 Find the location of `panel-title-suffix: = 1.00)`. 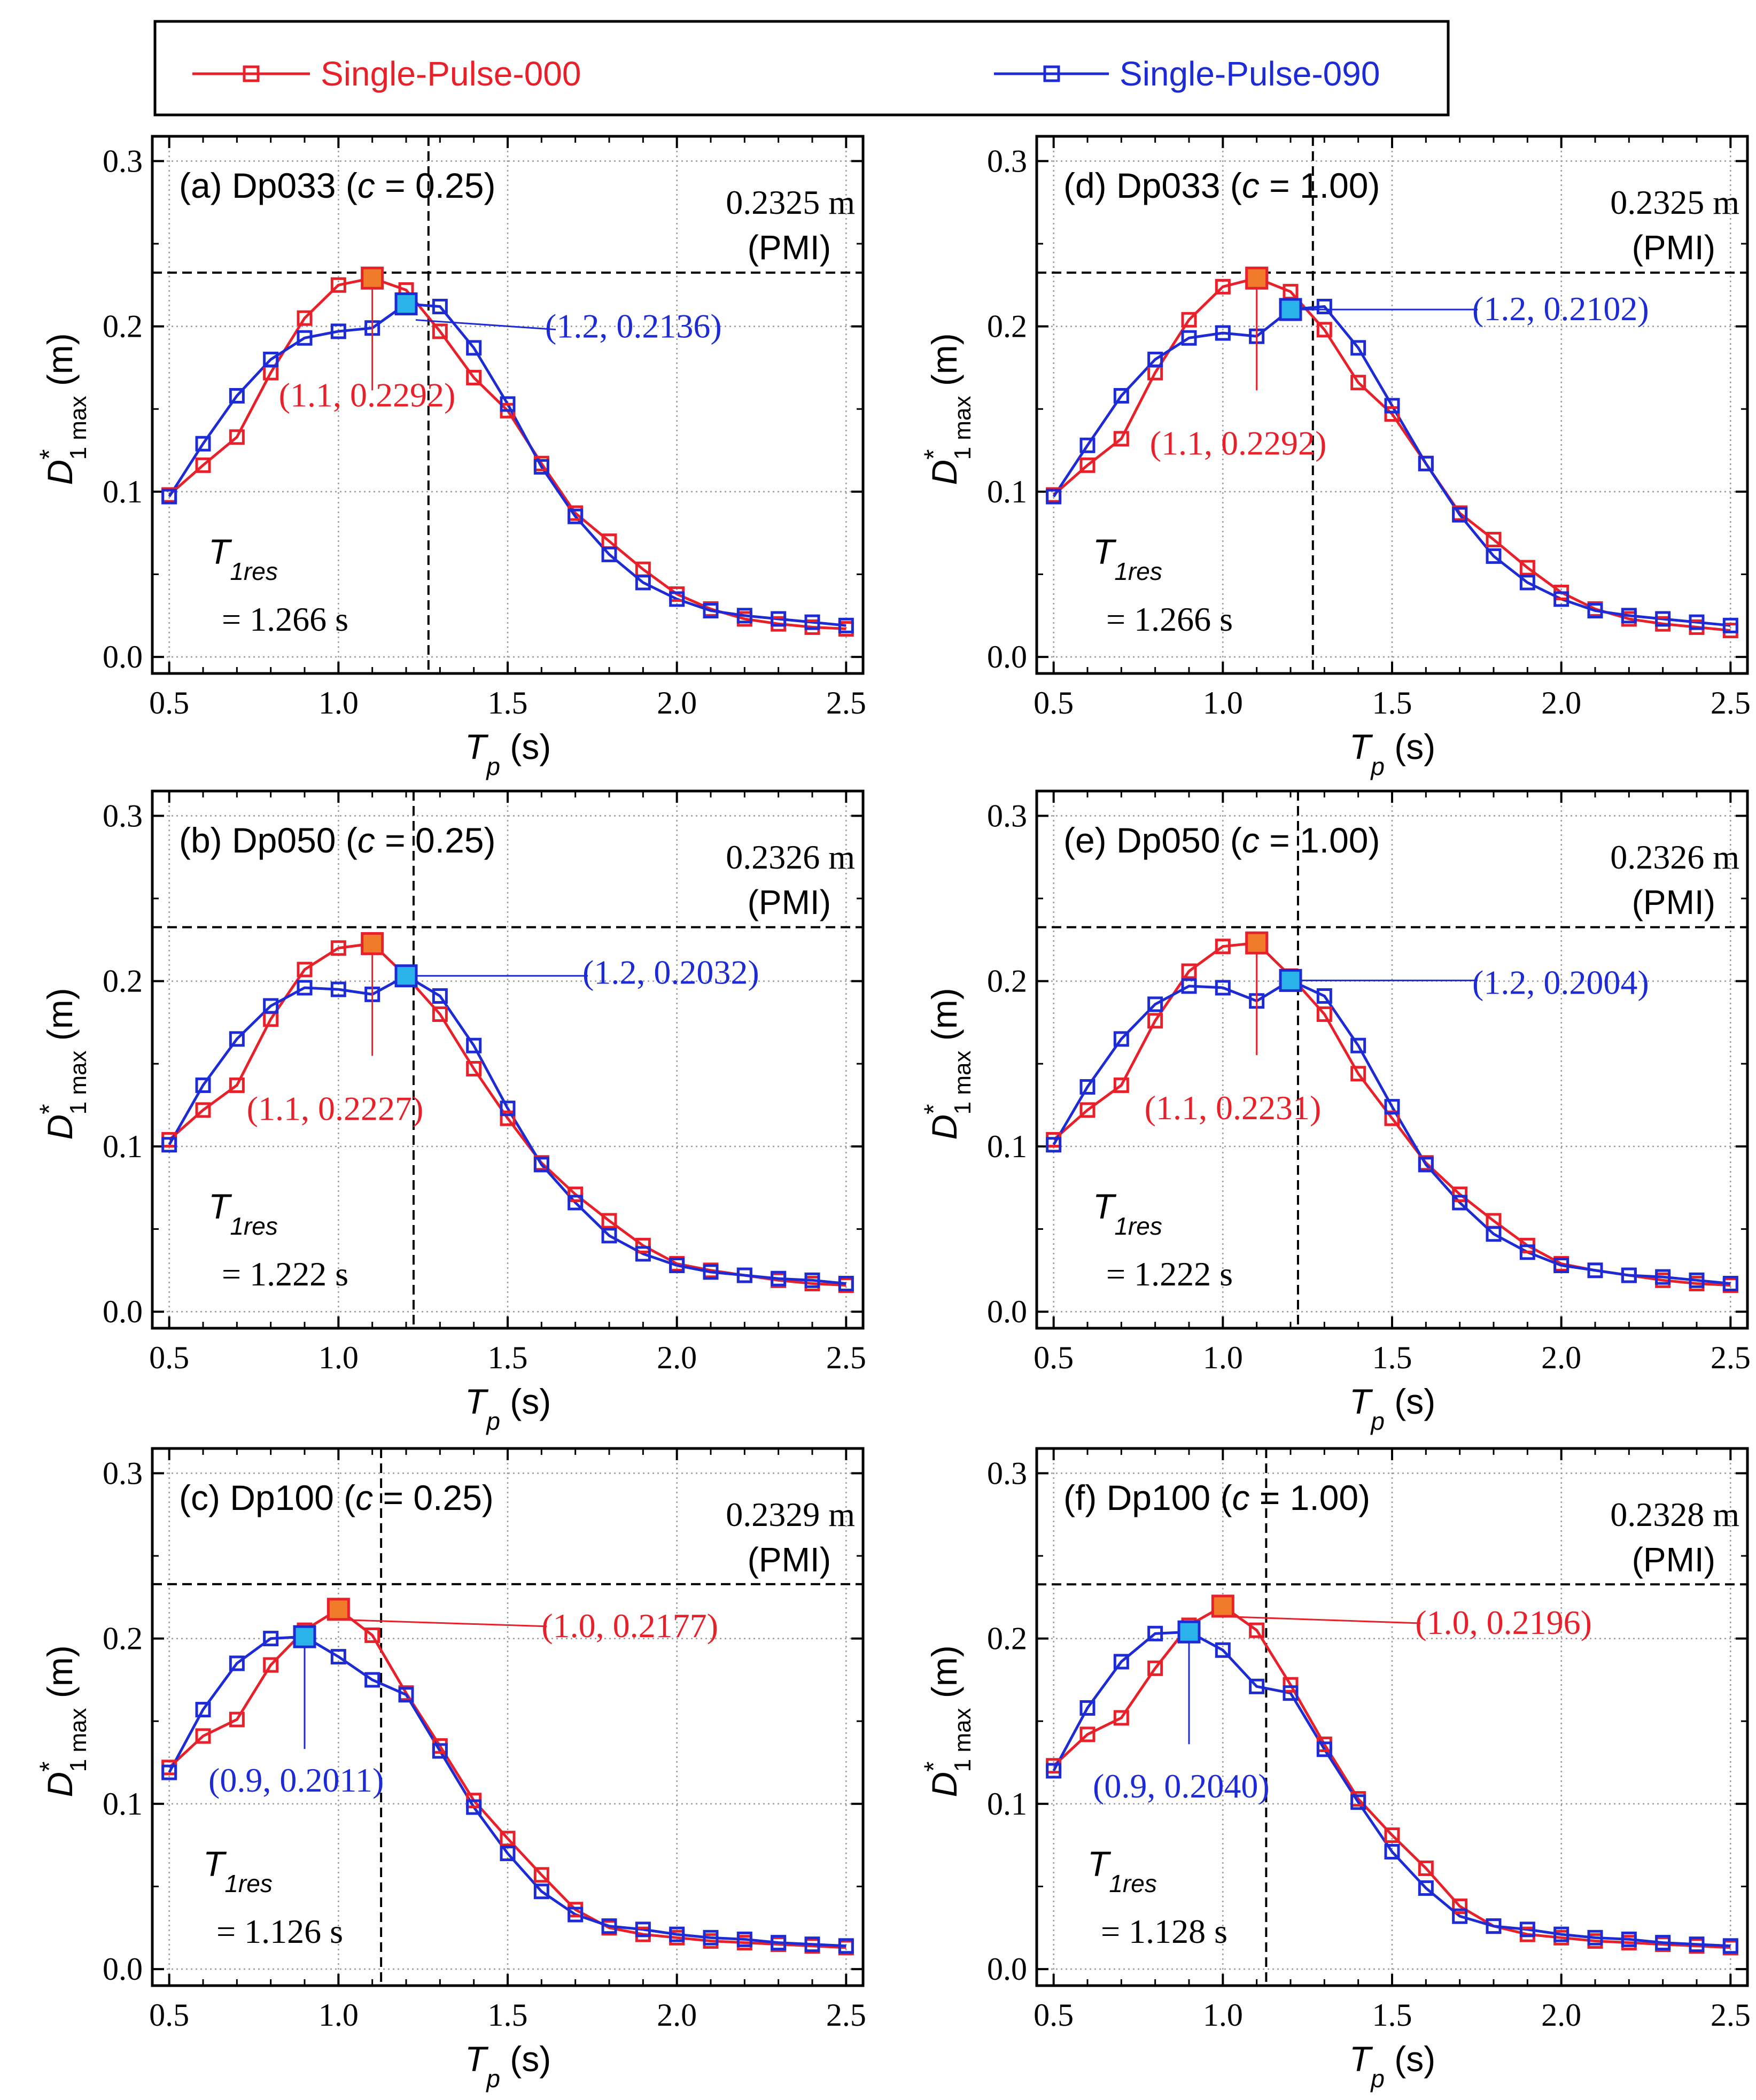

panel-title-suffix: = 1.00) is located at coordinates (1310, 1497).